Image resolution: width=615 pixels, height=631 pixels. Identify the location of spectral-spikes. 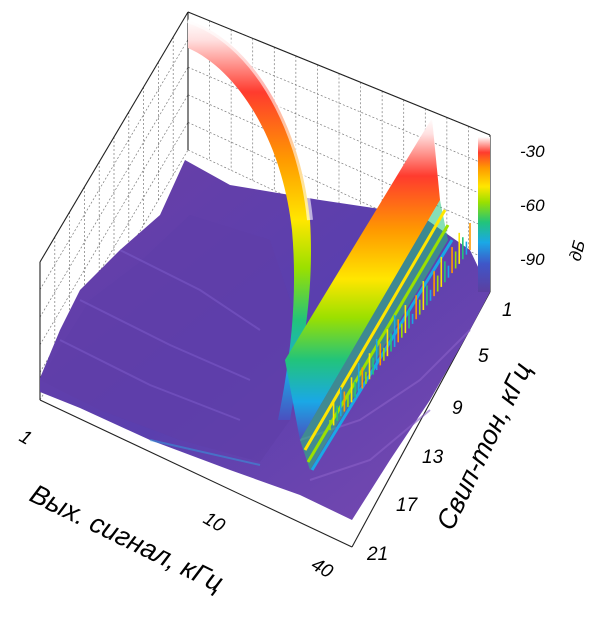
(400, 326).